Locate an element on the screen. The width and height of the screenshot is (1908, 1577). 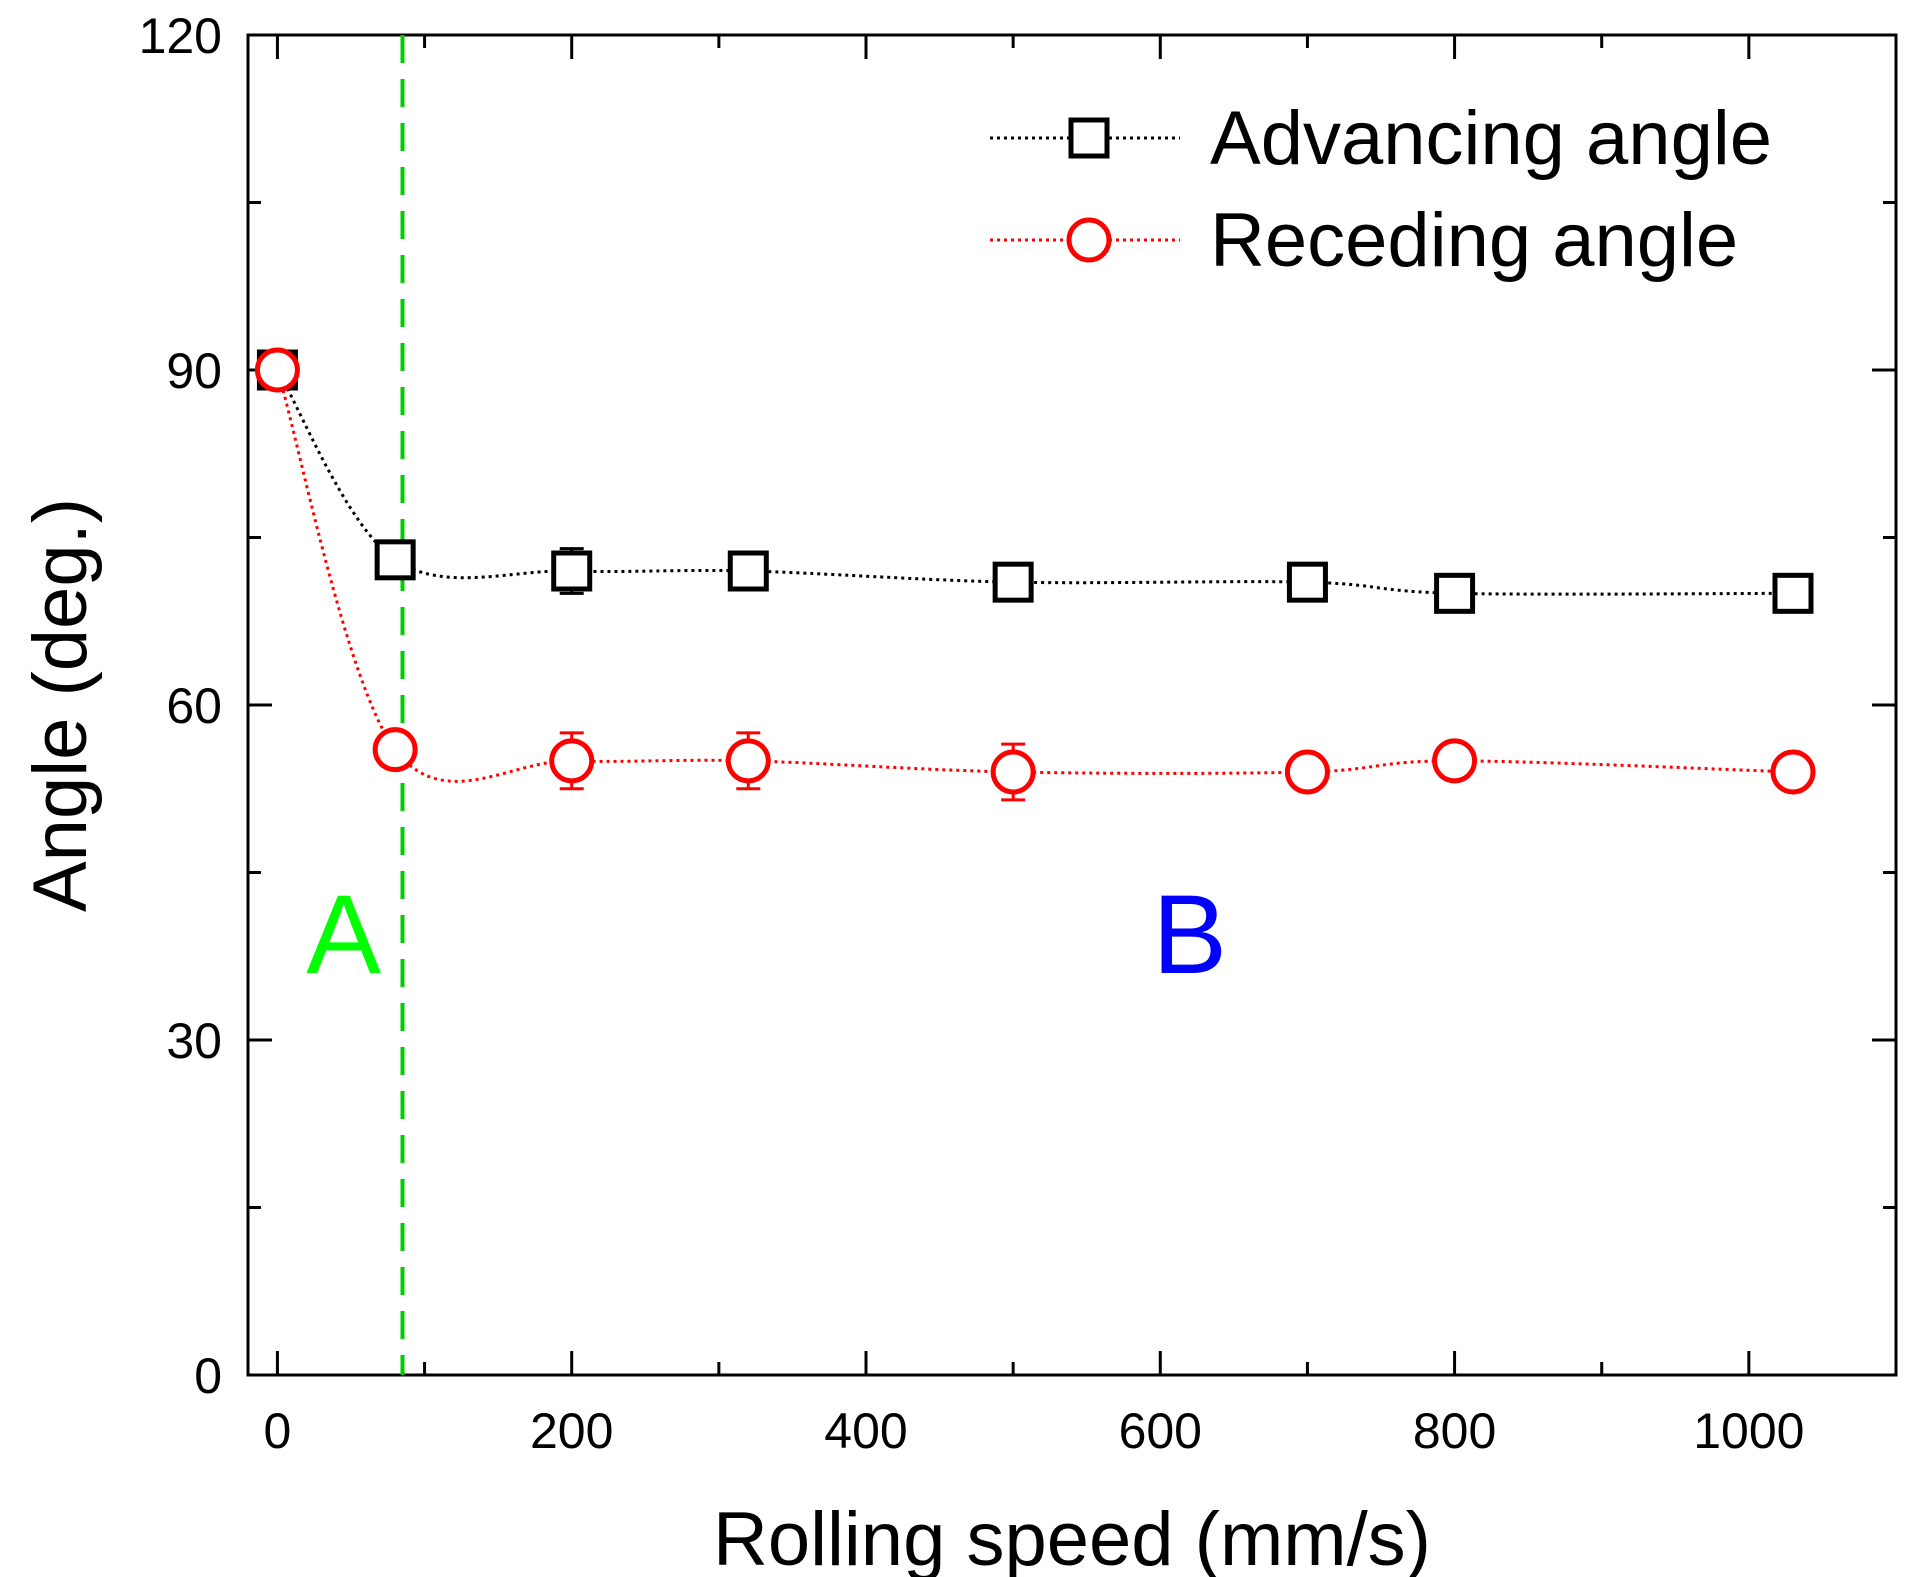
series-advancing is located at coordinates (1035, 481).